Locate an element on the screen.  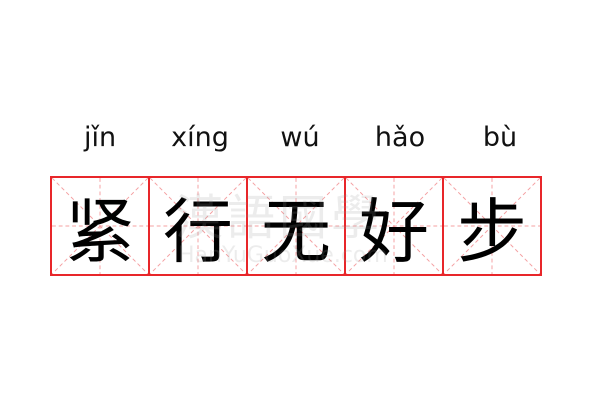
pinyin: jǐn is located at coordinates (100, 137).